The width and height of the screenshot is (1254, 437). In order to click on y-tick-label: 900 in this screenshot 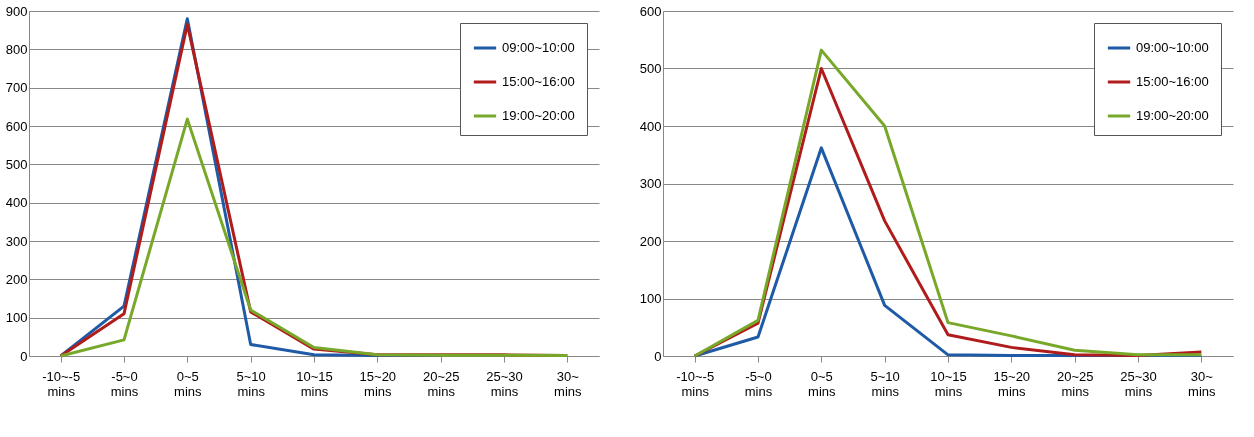, I will do `click(16, 11)`.